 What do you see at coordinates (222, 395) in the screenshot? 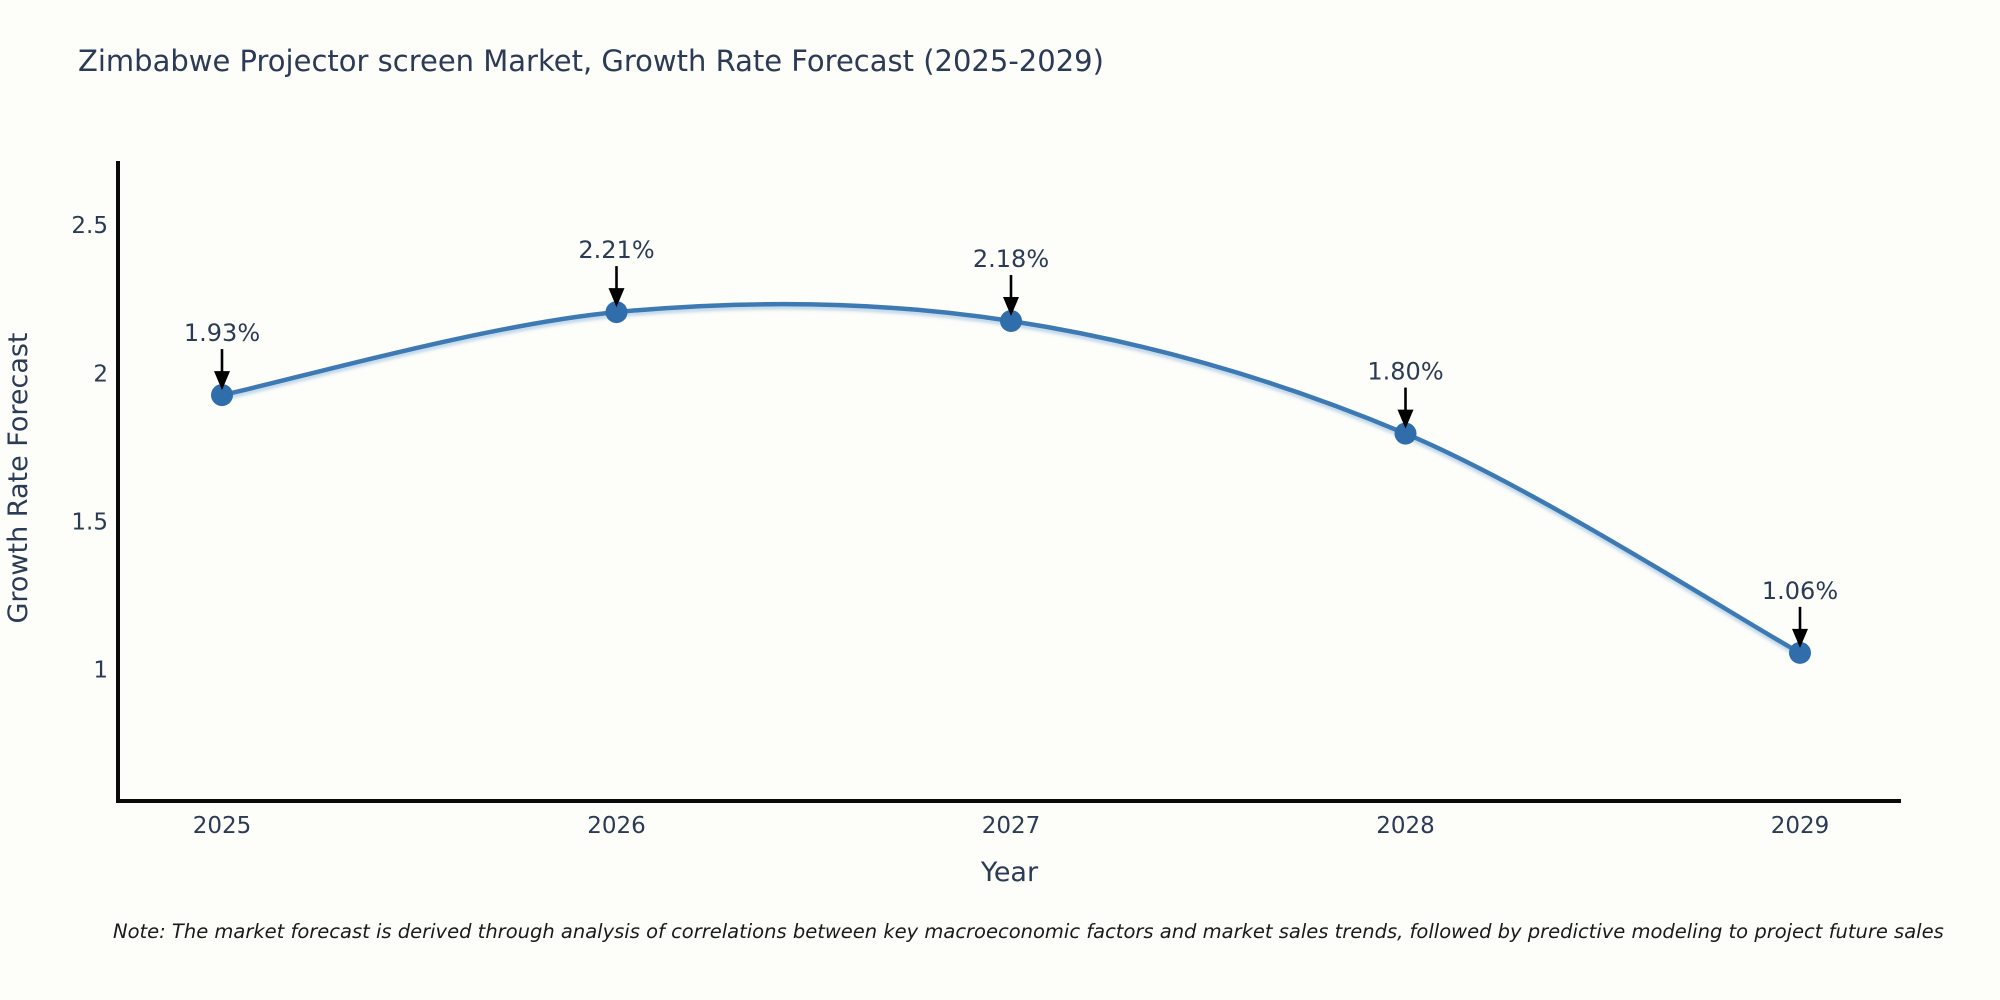
I see `data-point-marker-2025` at bounding box center [222, 395].